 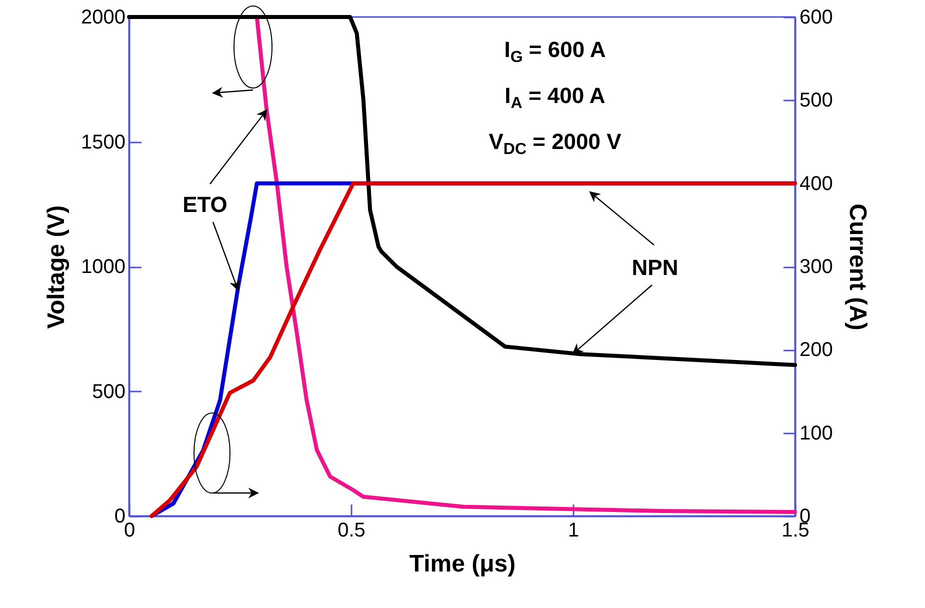 What do you see at coordinates (109, 391) in the screenshot?
I see `y-tick-label: 500` at bounding box center [109, 391].